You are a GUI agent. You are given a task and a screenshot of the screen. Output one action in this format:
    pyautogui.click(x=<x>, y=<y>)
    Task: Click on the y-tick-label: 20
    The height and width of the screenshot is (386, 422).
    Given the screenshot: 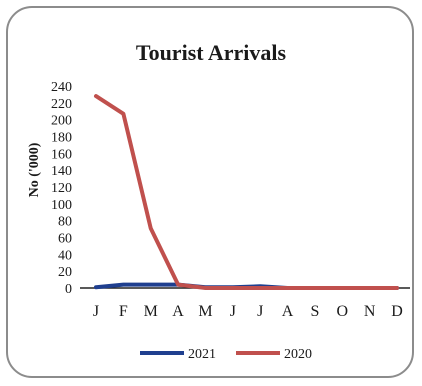 What is the action you would take?
    pyautogui.click(x=65, y=272)
    